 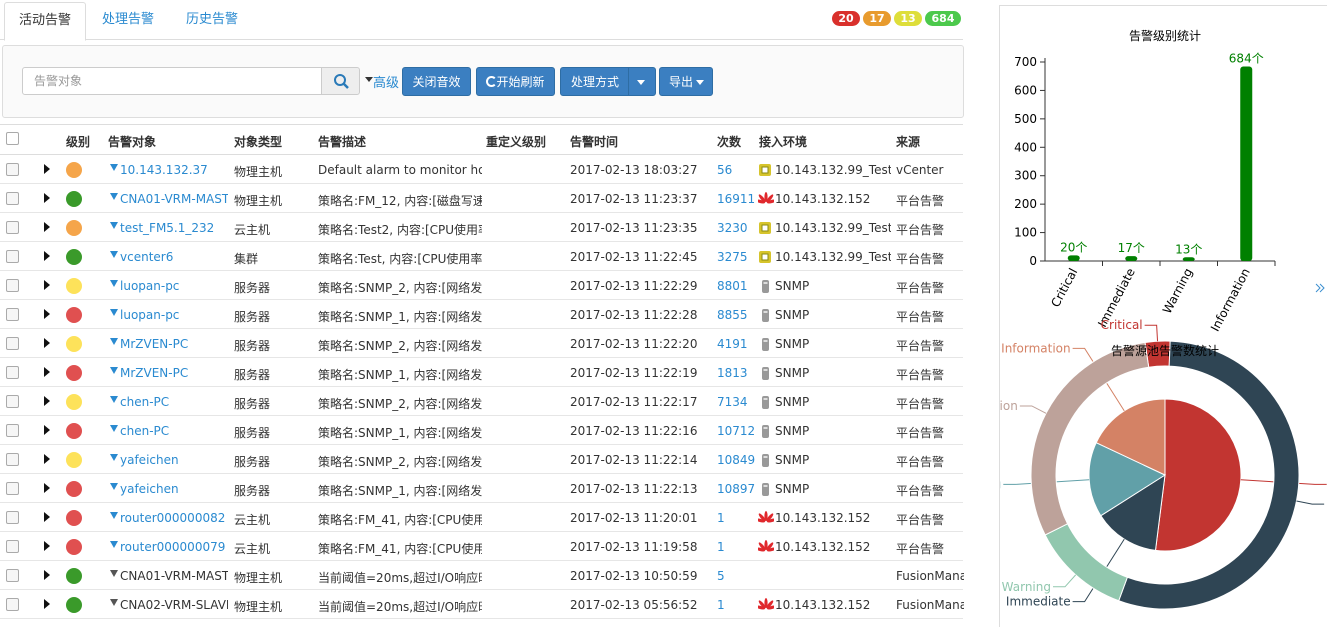 What do you see at coordinates (164, 170) in the screenshot?
I see `alarm-object: 10.143.132.37` at bounding box center [164, 170].